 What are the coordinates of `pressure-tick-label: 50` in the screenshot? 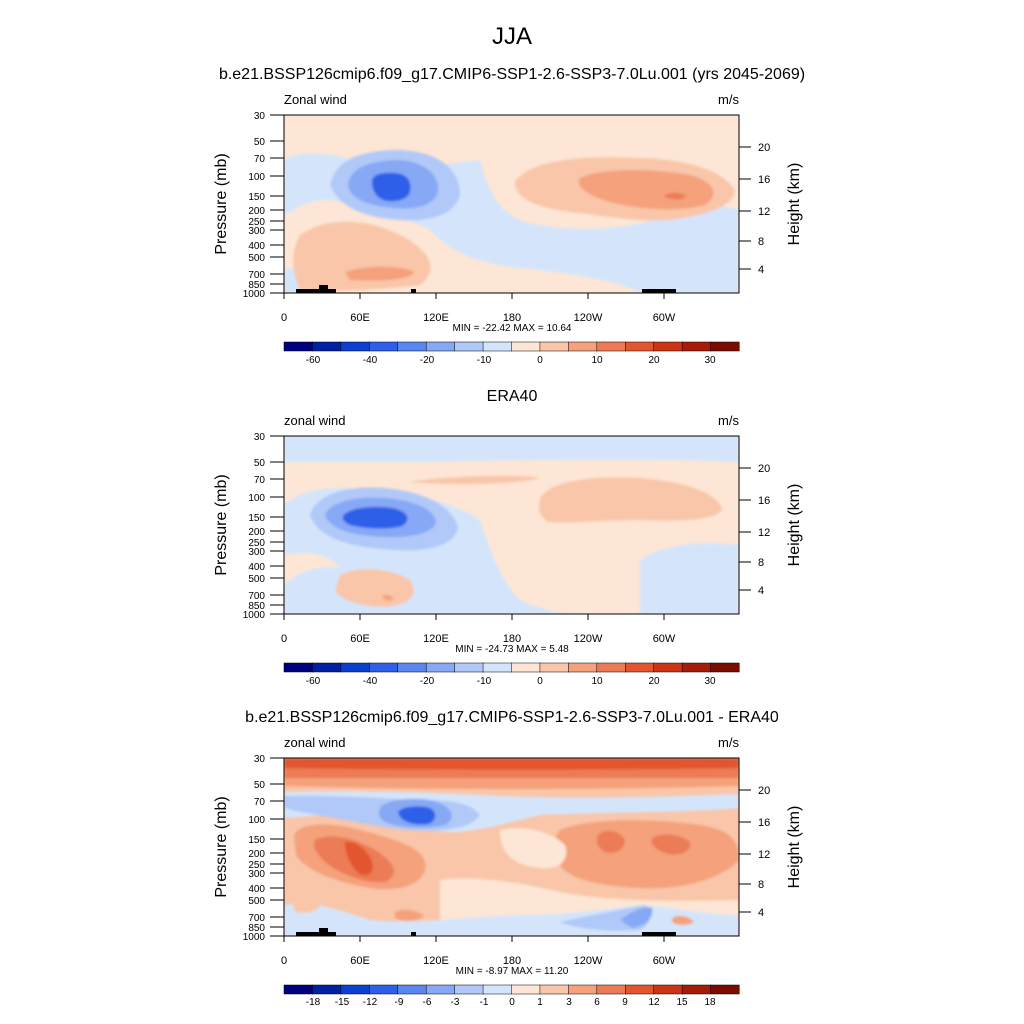 It's located at (260, 463).